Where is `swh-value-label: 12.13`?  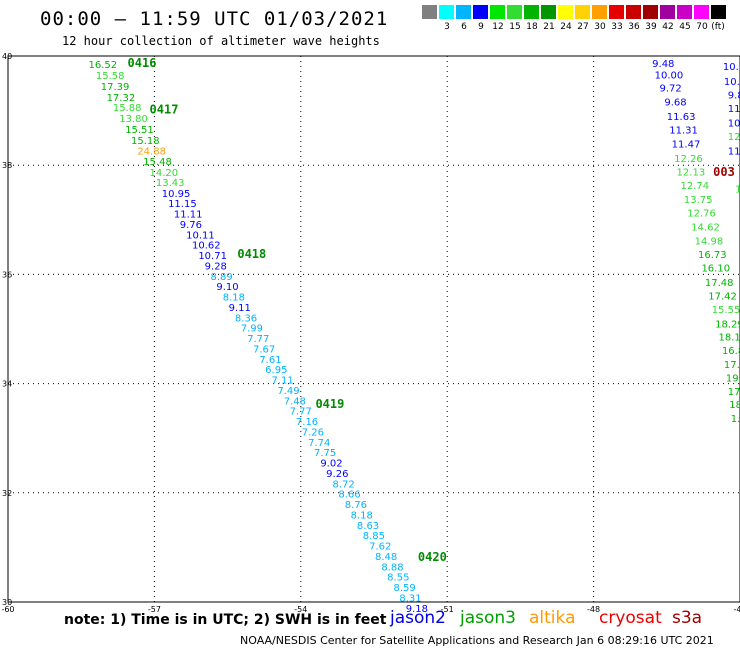
swh-value-label: 12.13 is located at coordinates (691, 173).